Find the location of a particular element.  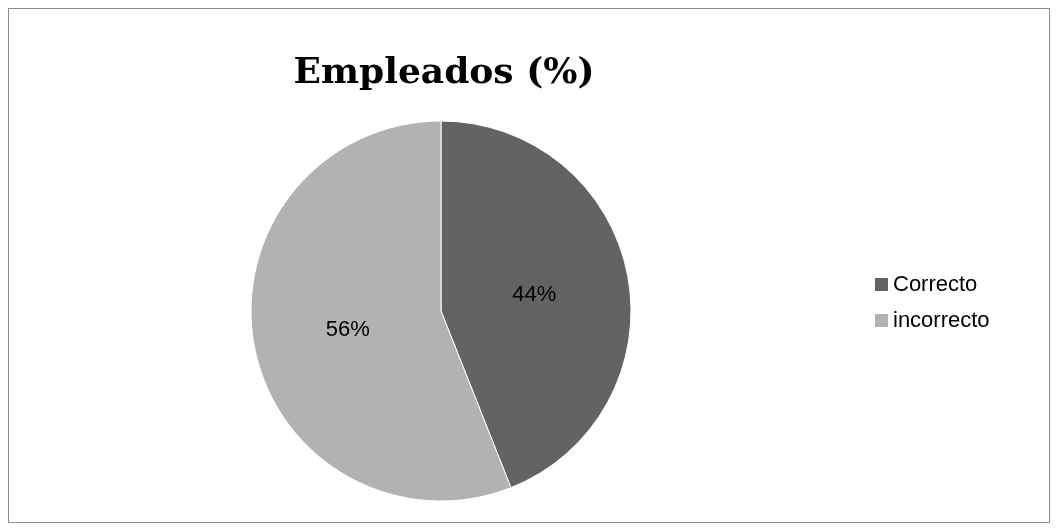

legend-label: incorrecto is located at coordinates (941, 320).